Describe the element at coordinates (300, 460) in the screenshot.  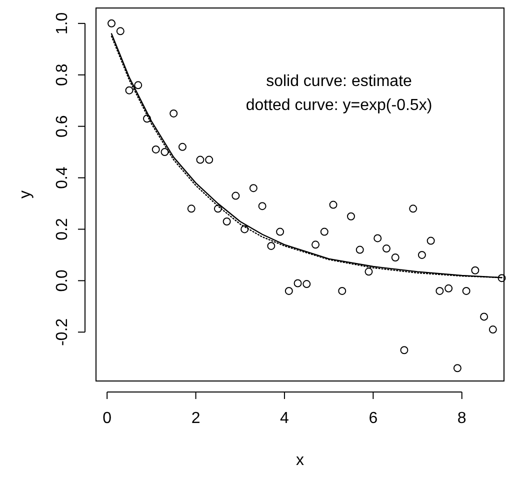
I see `x-axis-title: x` at that location.